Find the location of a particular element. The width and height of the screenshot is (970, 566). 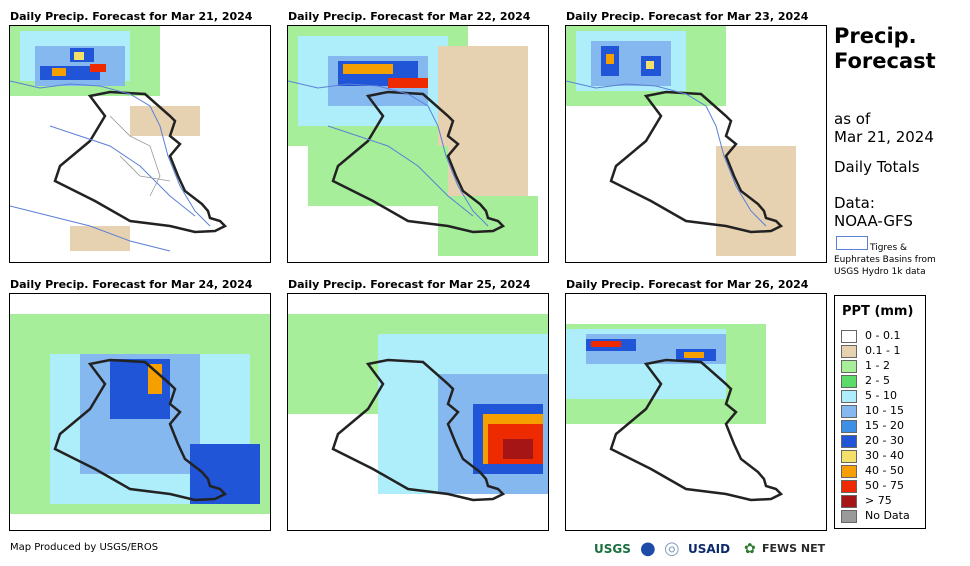

legend-title: PPT (mm) is located at coordinates (878, 311).